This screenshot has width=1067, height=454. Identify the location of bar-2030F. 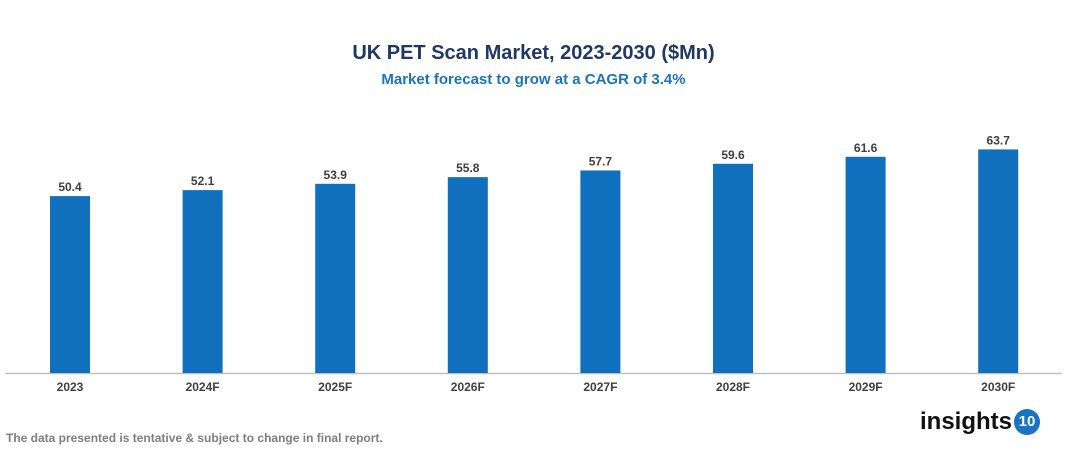
(998, 261).